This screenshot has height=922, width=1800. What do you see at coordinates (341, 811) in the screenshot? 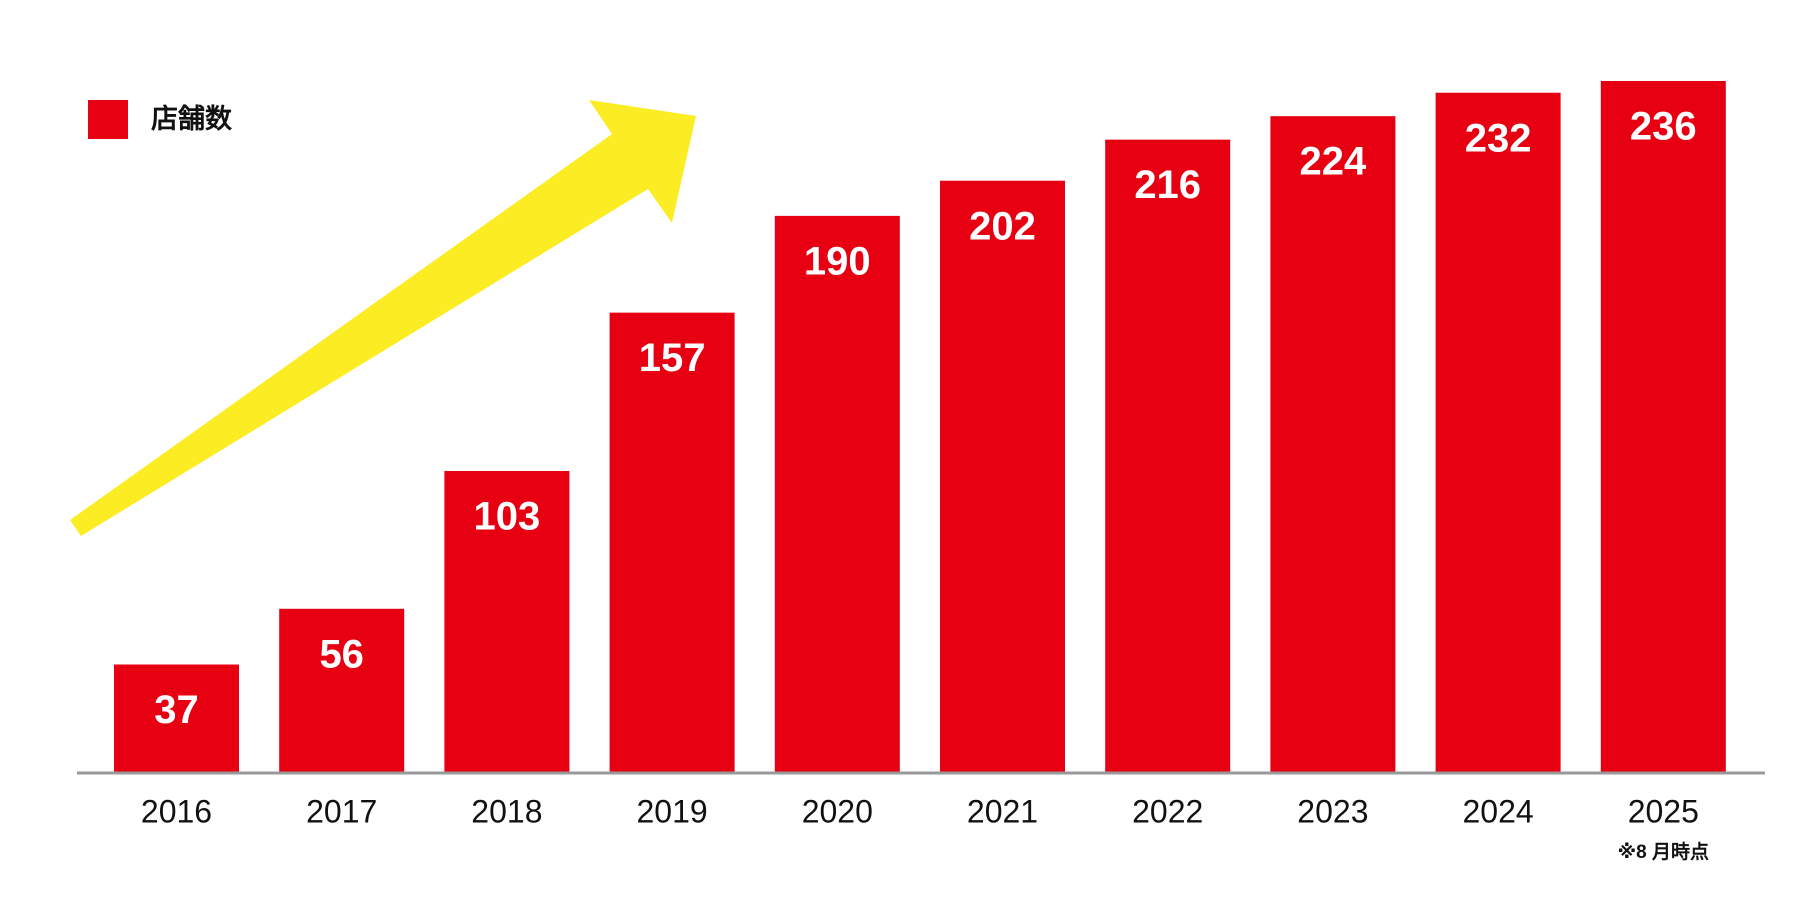
I see `x-tick-label: 2017` at bounding box center [341, 811].